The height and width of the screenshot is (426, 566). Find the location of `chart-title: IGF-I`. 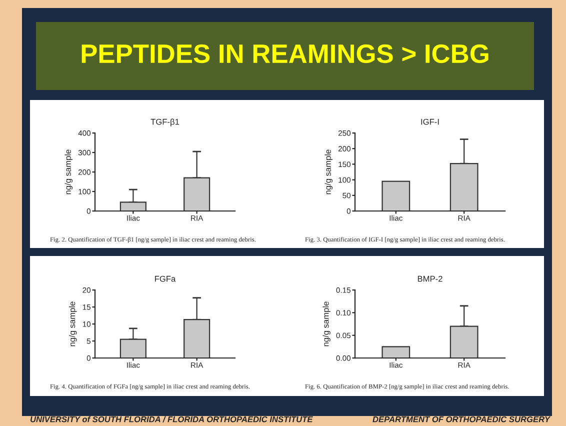

chart-title: IGF-I is located at coordinates (430, 121).